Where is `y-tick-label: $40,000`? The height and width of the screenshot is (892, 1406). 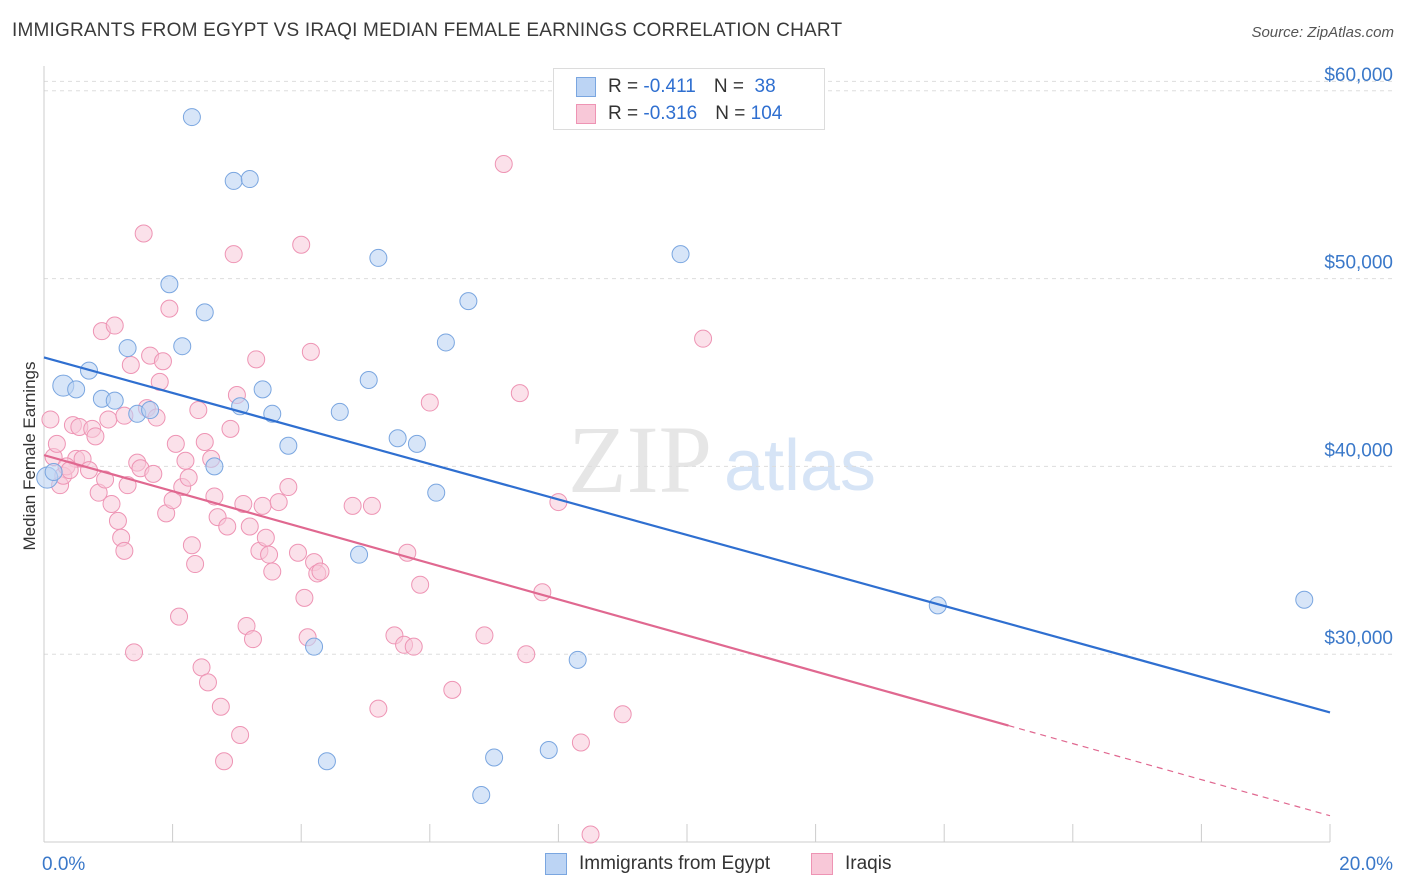 y-tick-label: $40,000 is located at coordinates (1358, 450).